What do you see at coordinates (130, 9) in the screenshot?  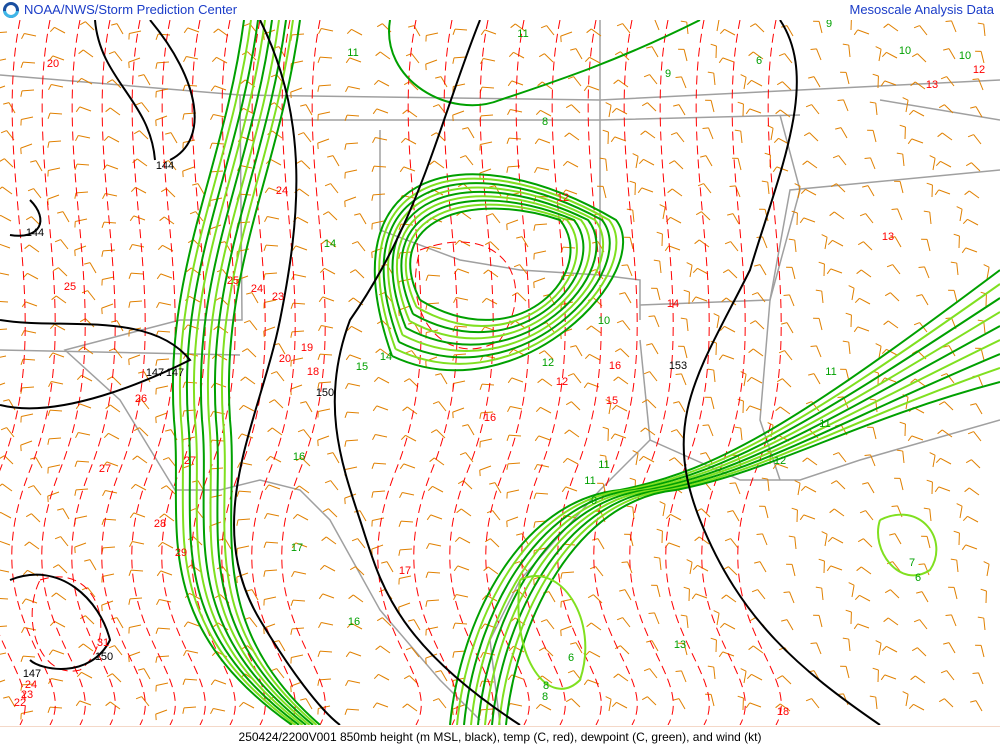 I see `header-left-title: NOAA/NWS/Storm Prediction Center` at bounding box center [130, 9].